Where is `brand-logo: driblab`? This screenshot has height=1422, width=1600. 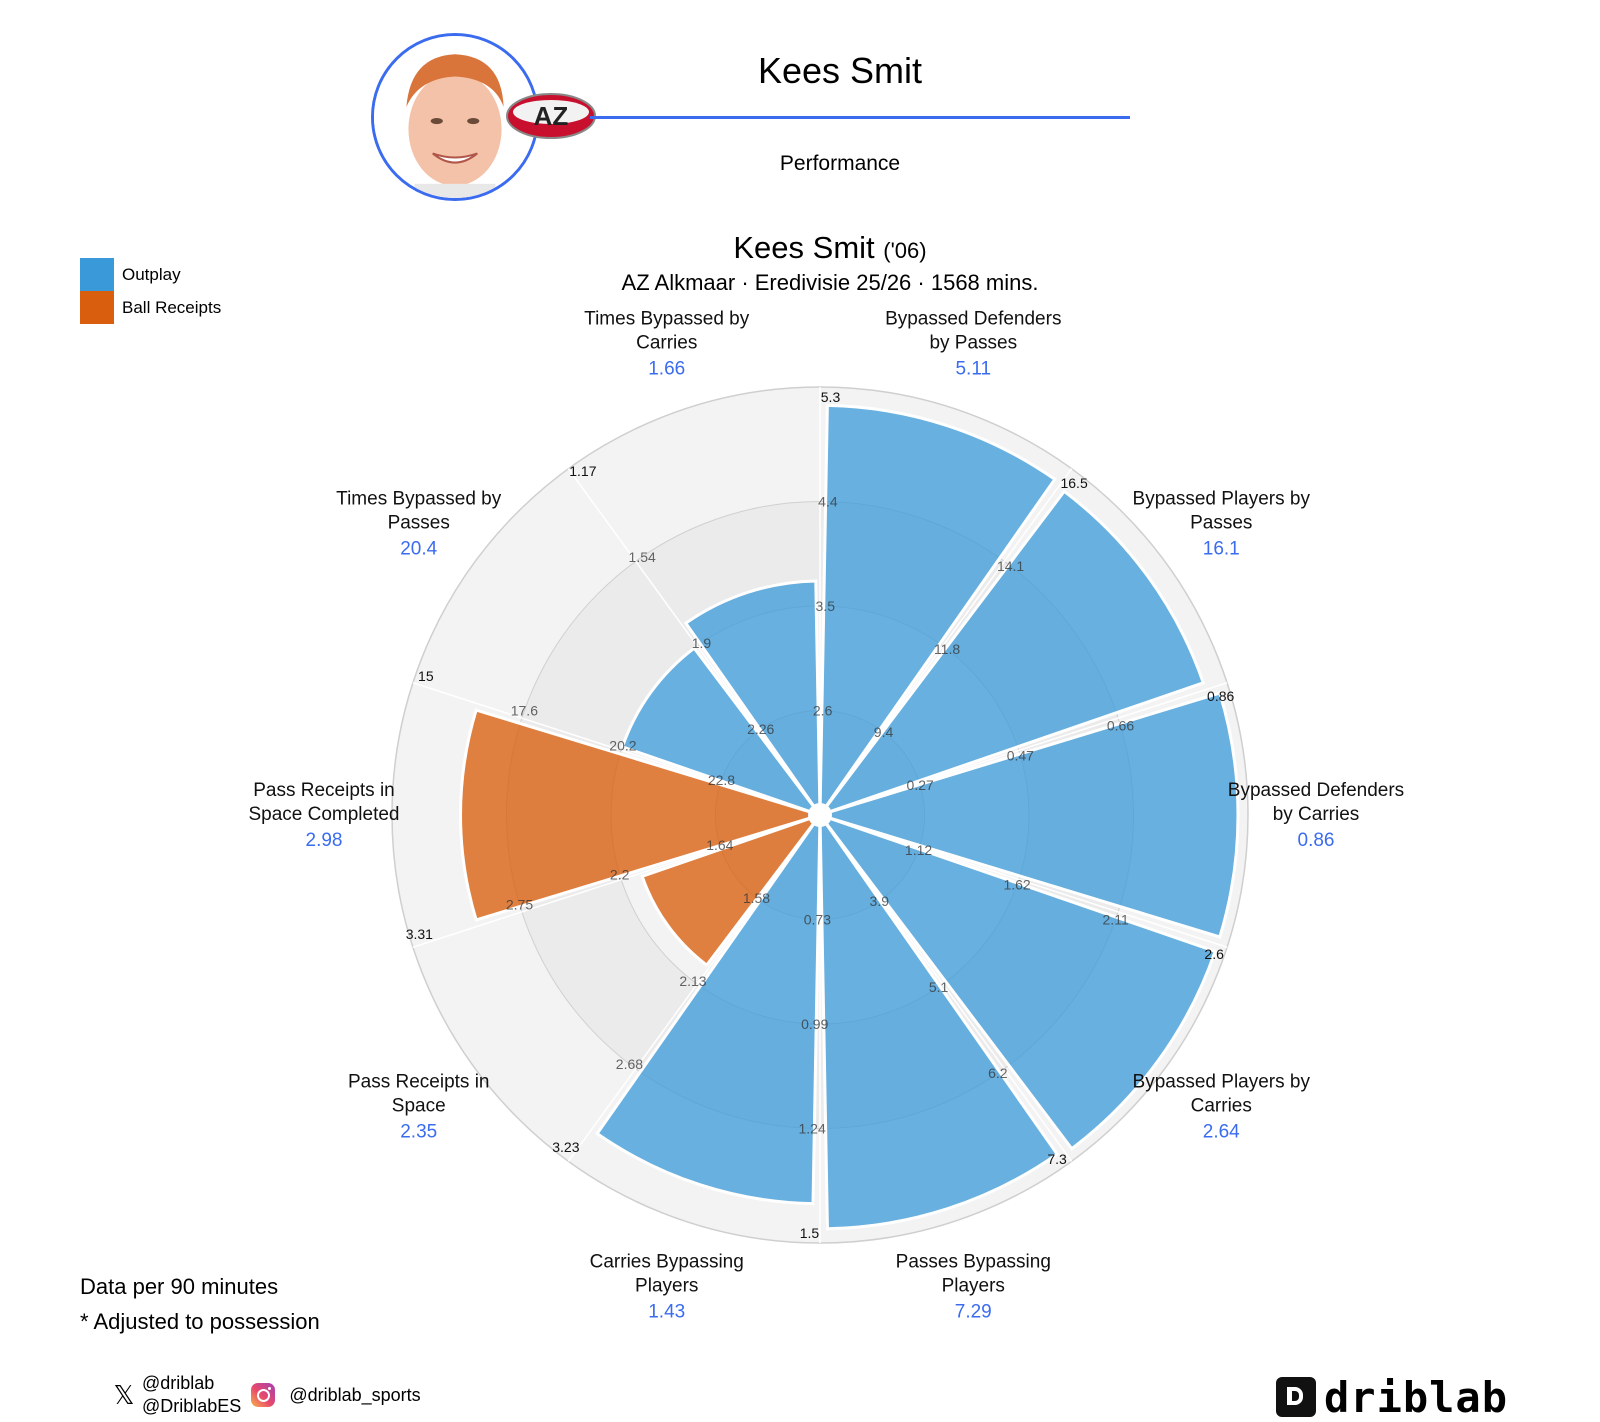
brand-logo: driblab is located at coordinates (1392, 1397).